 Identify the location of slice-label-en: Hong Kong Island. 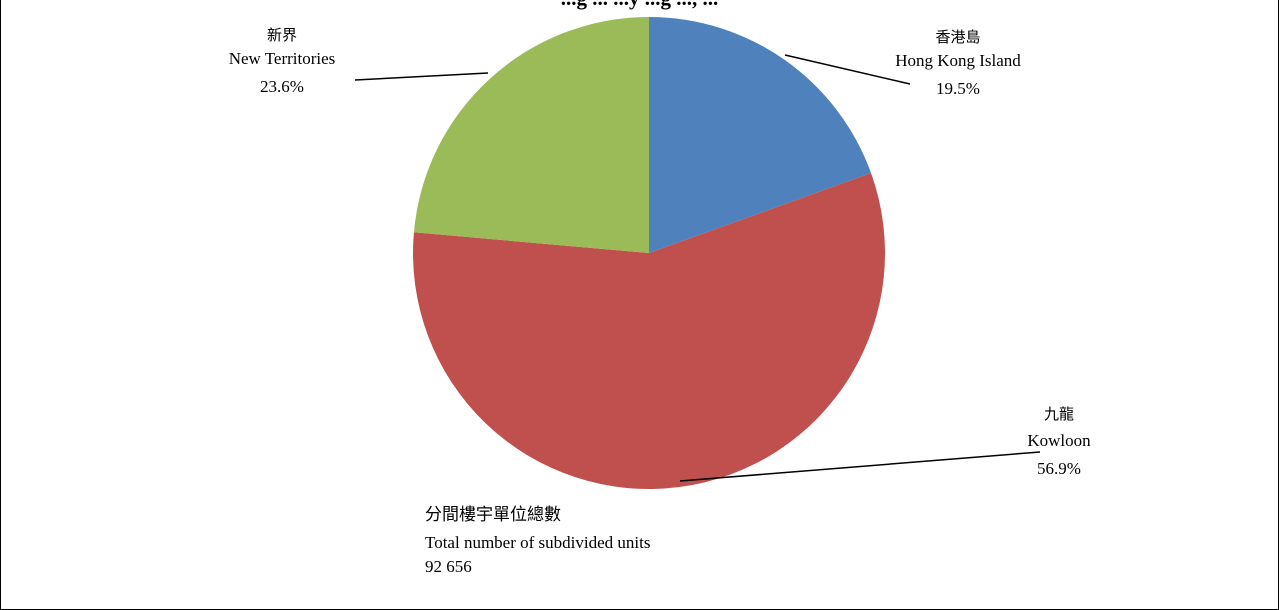
(958, 60).